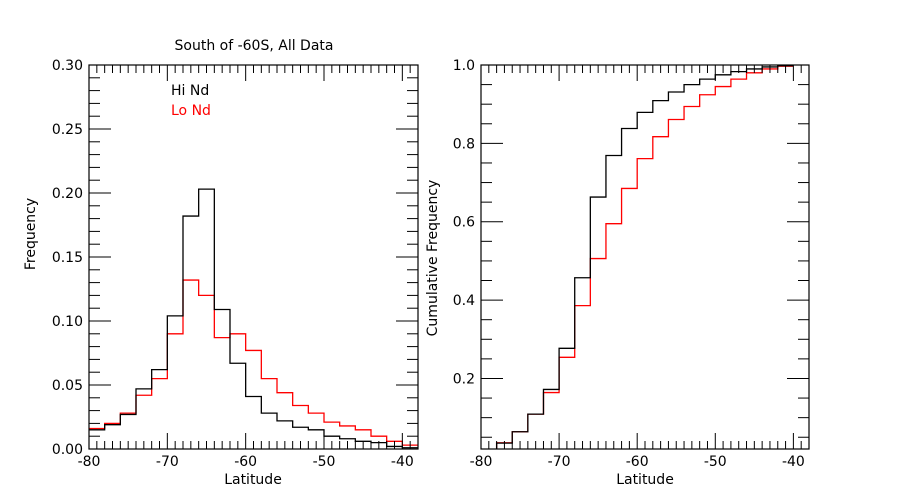  I want to click on y-axis-label: Frequency, so click(31, 234).